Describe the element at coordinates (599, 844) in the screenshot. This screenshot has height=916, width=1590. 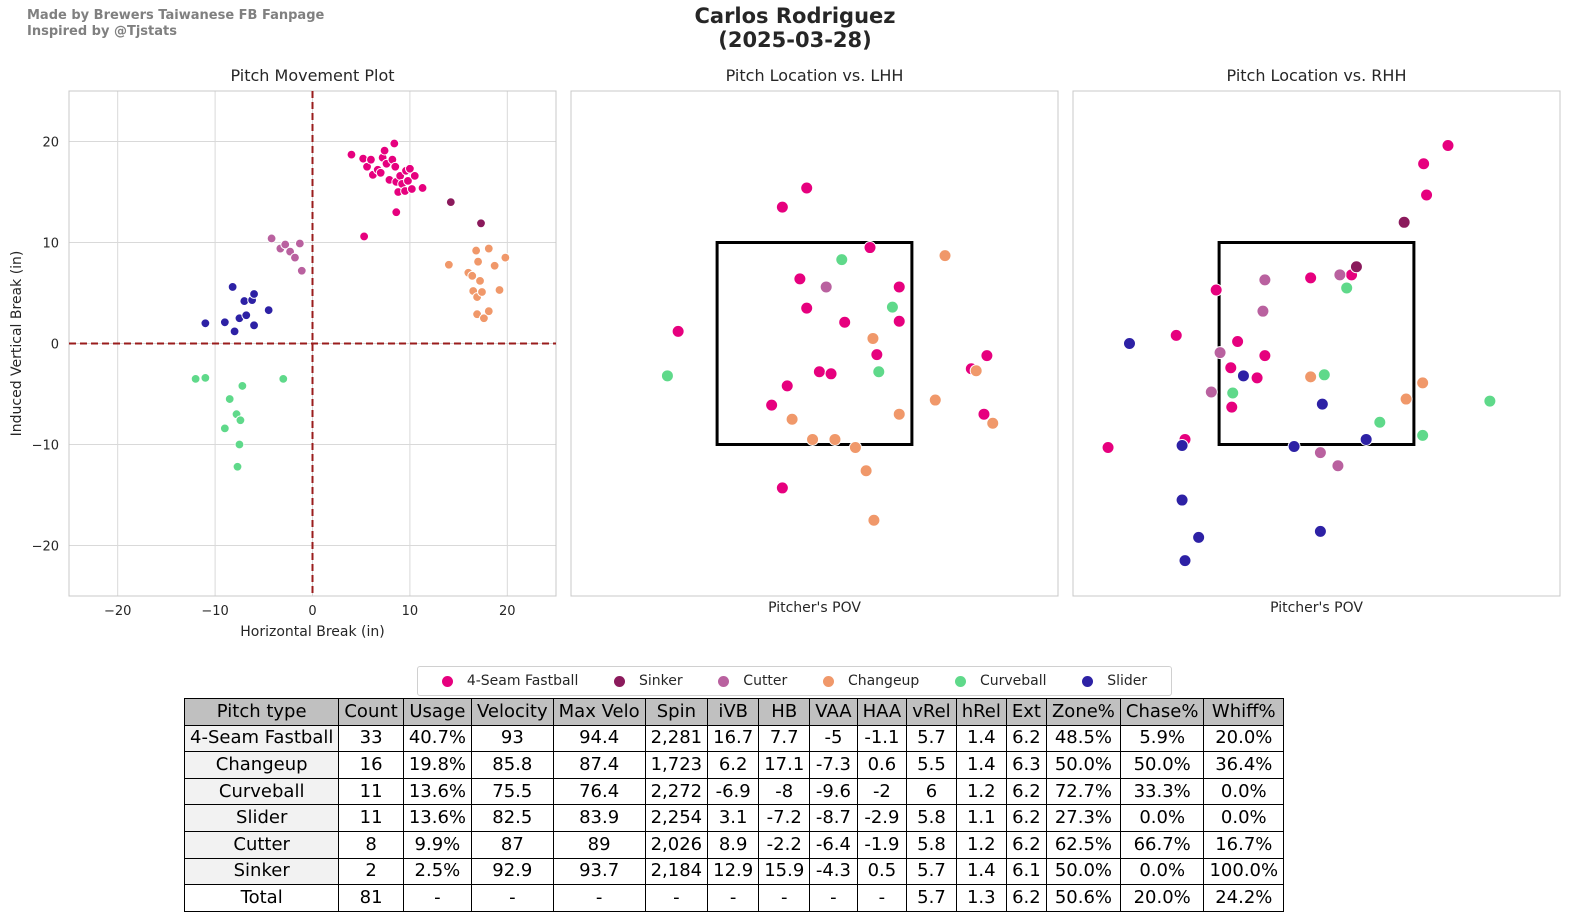
I see `table-cell: 89` at that location.